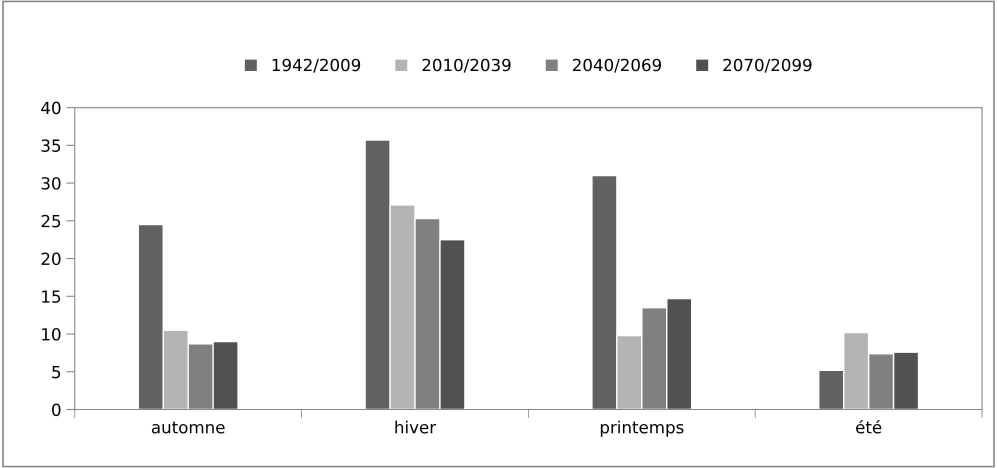 This screenshot has height=468, width=997. Describe the element at coordinates (466, 65) in the screenshot. I see `legend-label: 2010/2039` at that location.